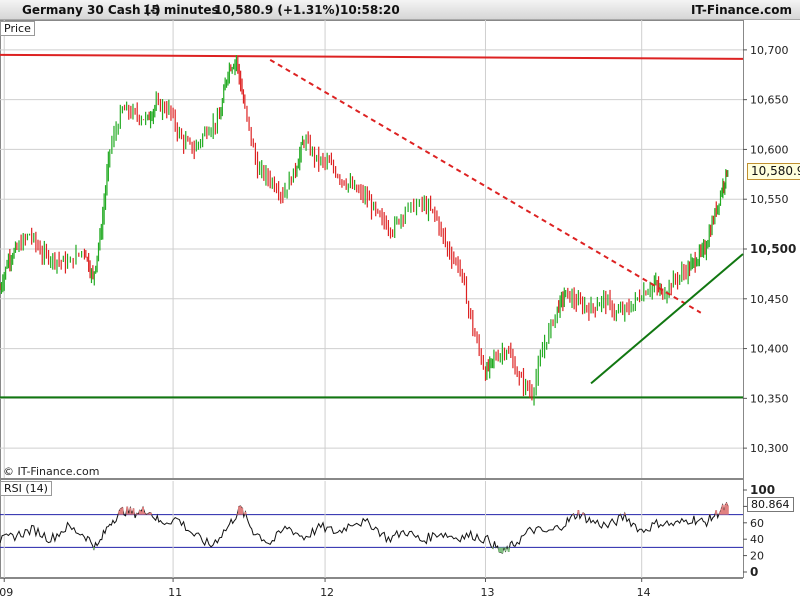  I want to click on rsi-tick-label: 20, so click(757, 556).